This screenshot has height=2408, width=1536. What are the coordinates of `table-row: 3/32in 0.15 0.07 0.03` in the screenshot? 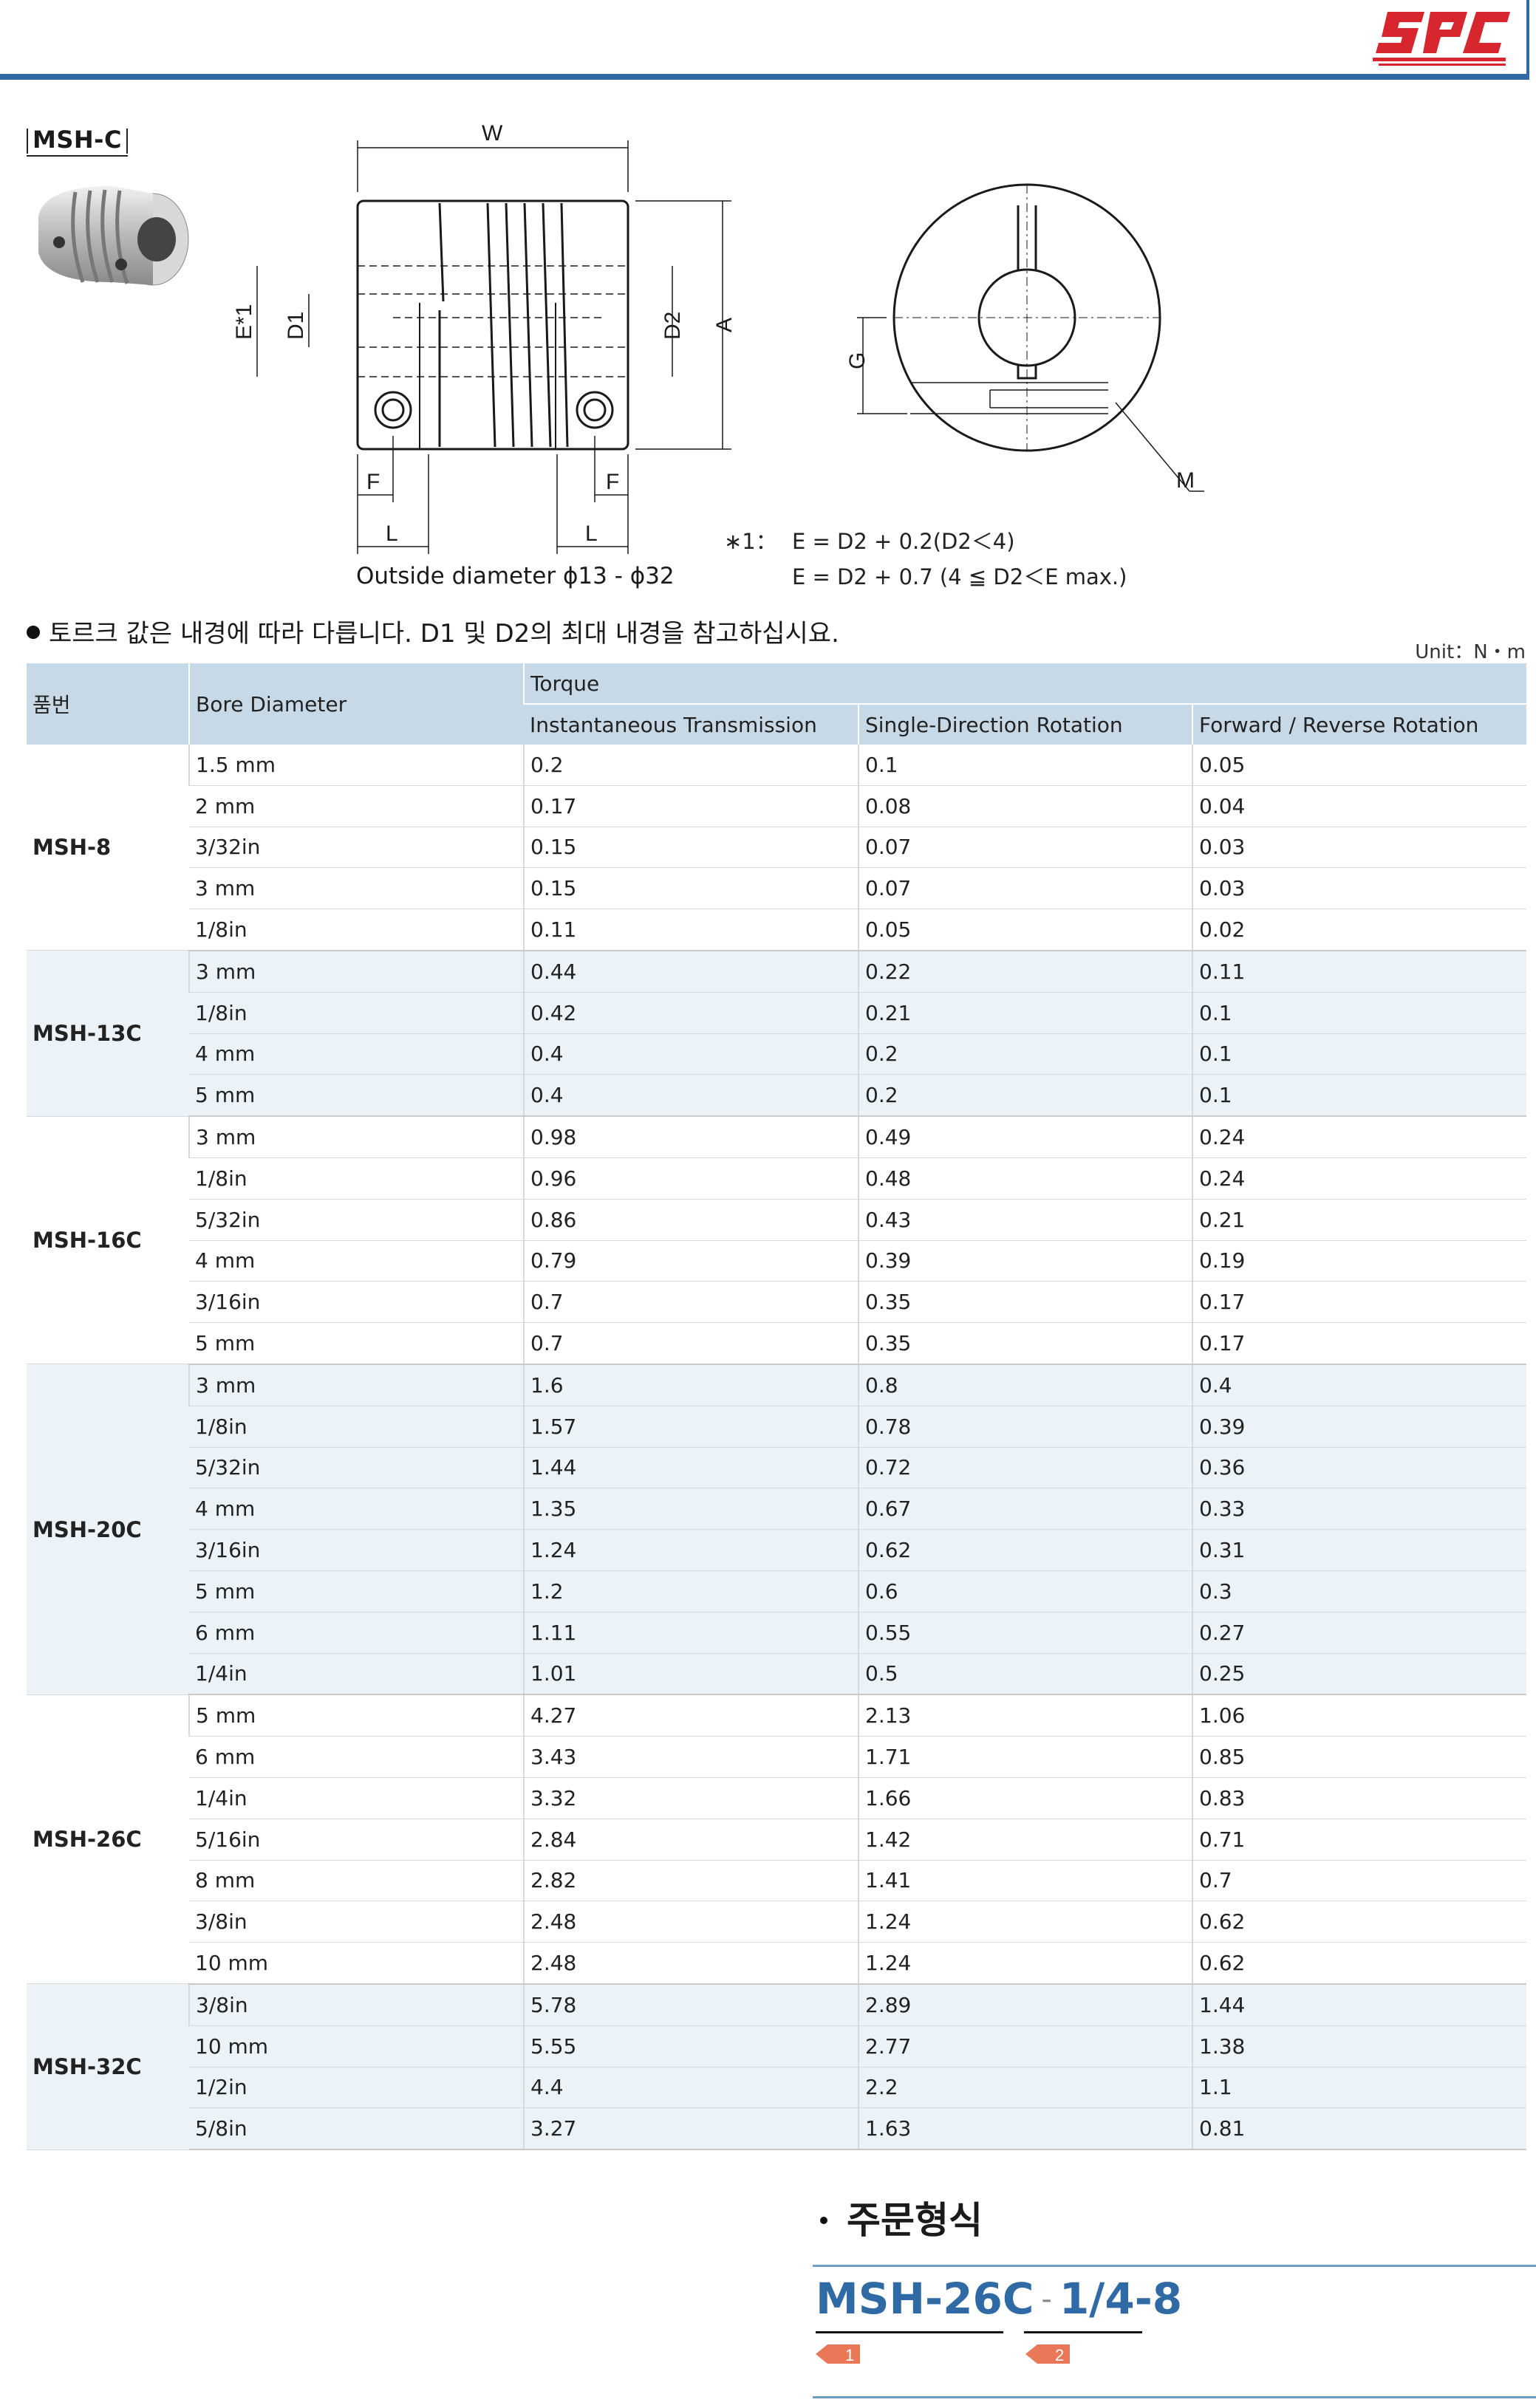 It's located at (776, 848).